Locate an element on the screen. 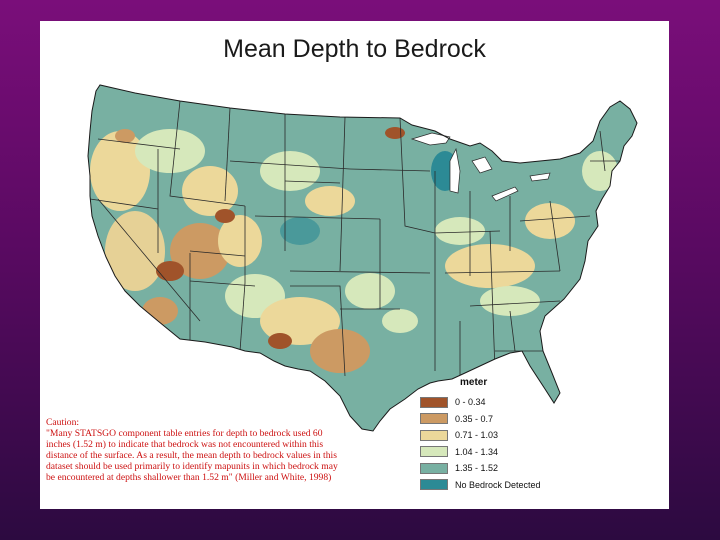  legend-label: 0 - 0.34 is located at coordinates (470, 402).